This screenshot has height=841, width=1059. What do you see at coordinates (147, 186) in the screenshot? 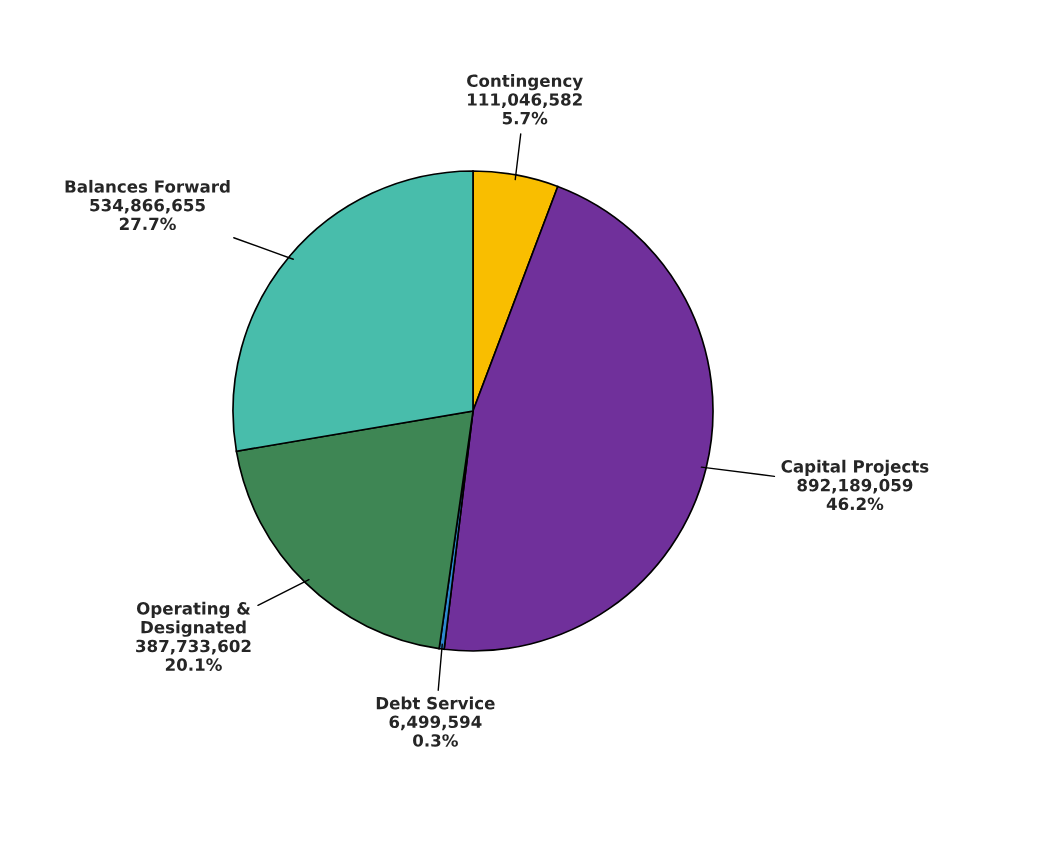
I see `slice-label: Balances Forward` at bounding box center [147, 186].